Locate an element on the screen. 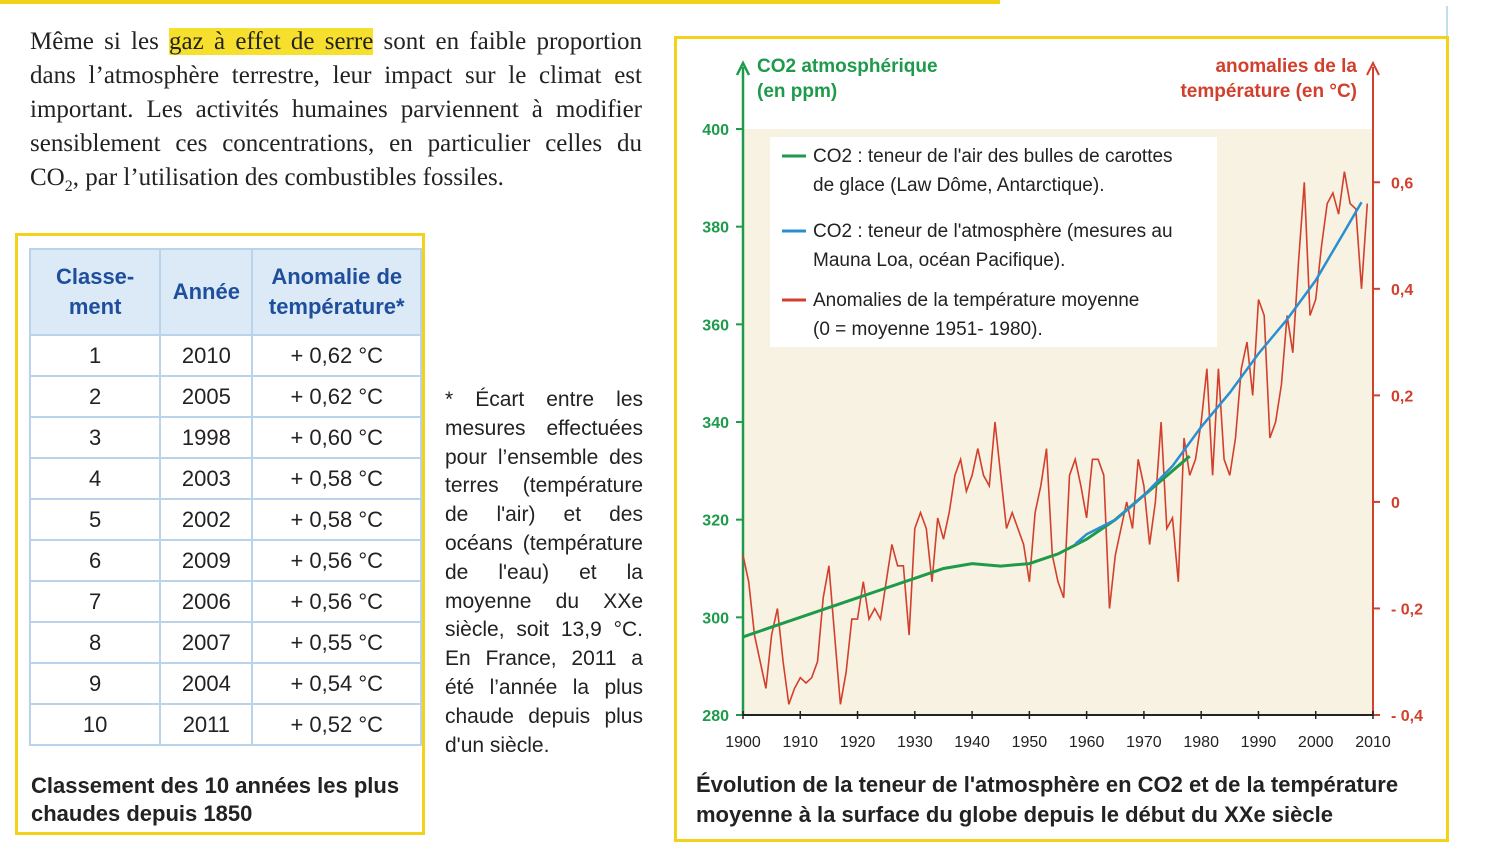 The height and width of the screenshot is (845, 1500). right-tick-label: - 0,2 is located at coordinates (1407, 609).